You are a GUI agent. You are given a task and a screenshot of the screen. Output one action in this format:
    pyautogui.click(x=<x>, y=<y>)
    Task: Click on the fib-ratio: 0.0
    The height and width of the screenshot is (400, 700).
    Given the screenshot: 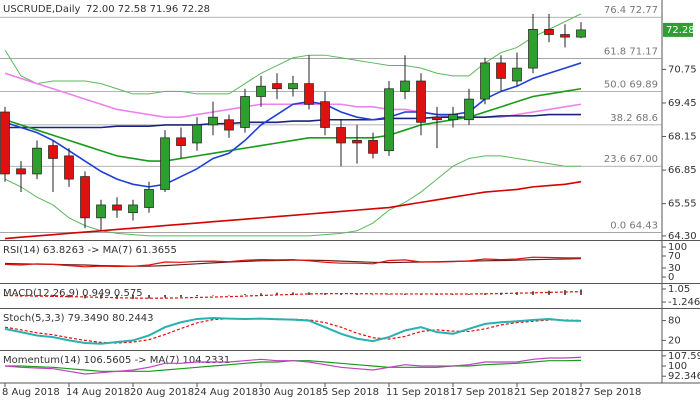 What is the action you would take?
    pyautogui.click(x=618, y=226)
    